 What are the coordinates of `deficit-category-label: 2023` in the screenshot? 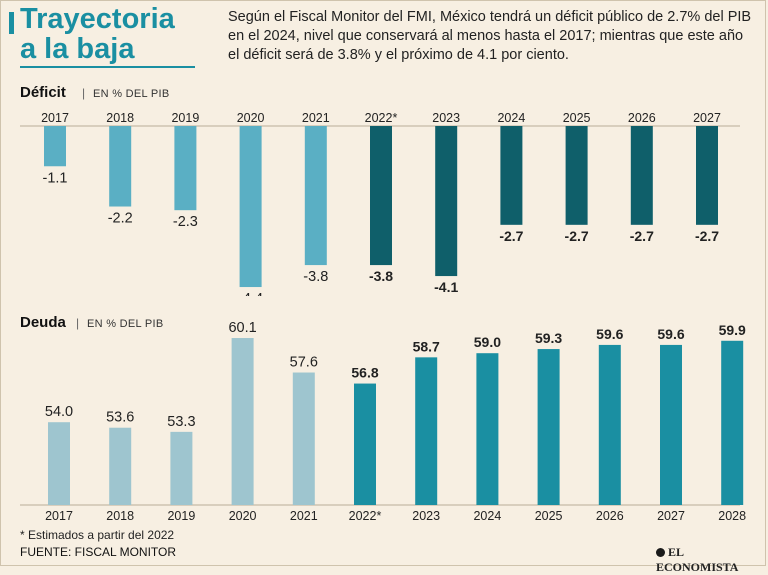 It's located at (446, 118).